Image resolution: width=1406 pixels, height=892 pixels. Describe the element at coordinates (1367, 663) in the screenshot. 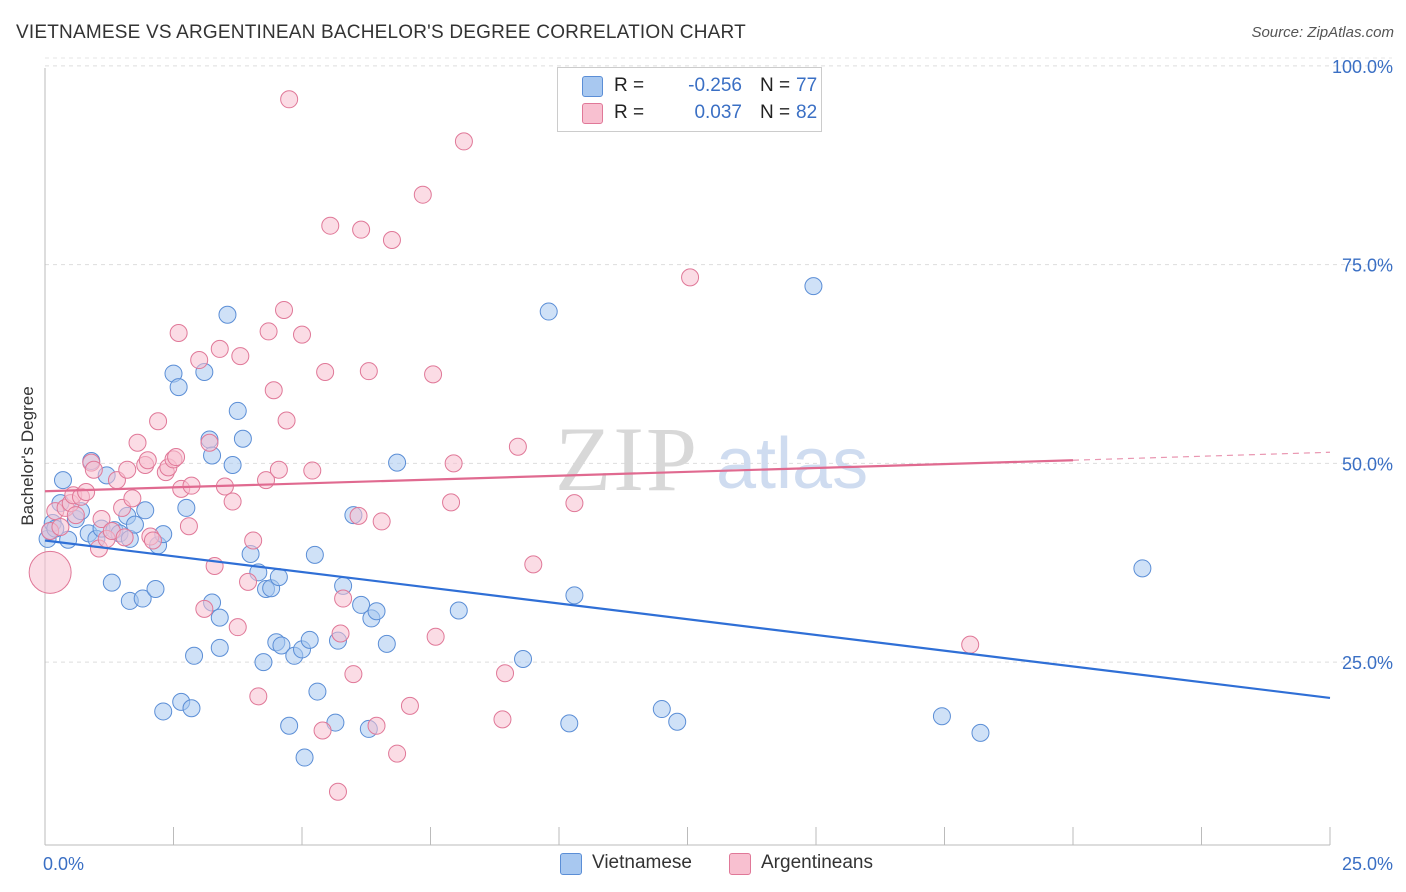

I see `y-tick-label: 25.0%` at that location.